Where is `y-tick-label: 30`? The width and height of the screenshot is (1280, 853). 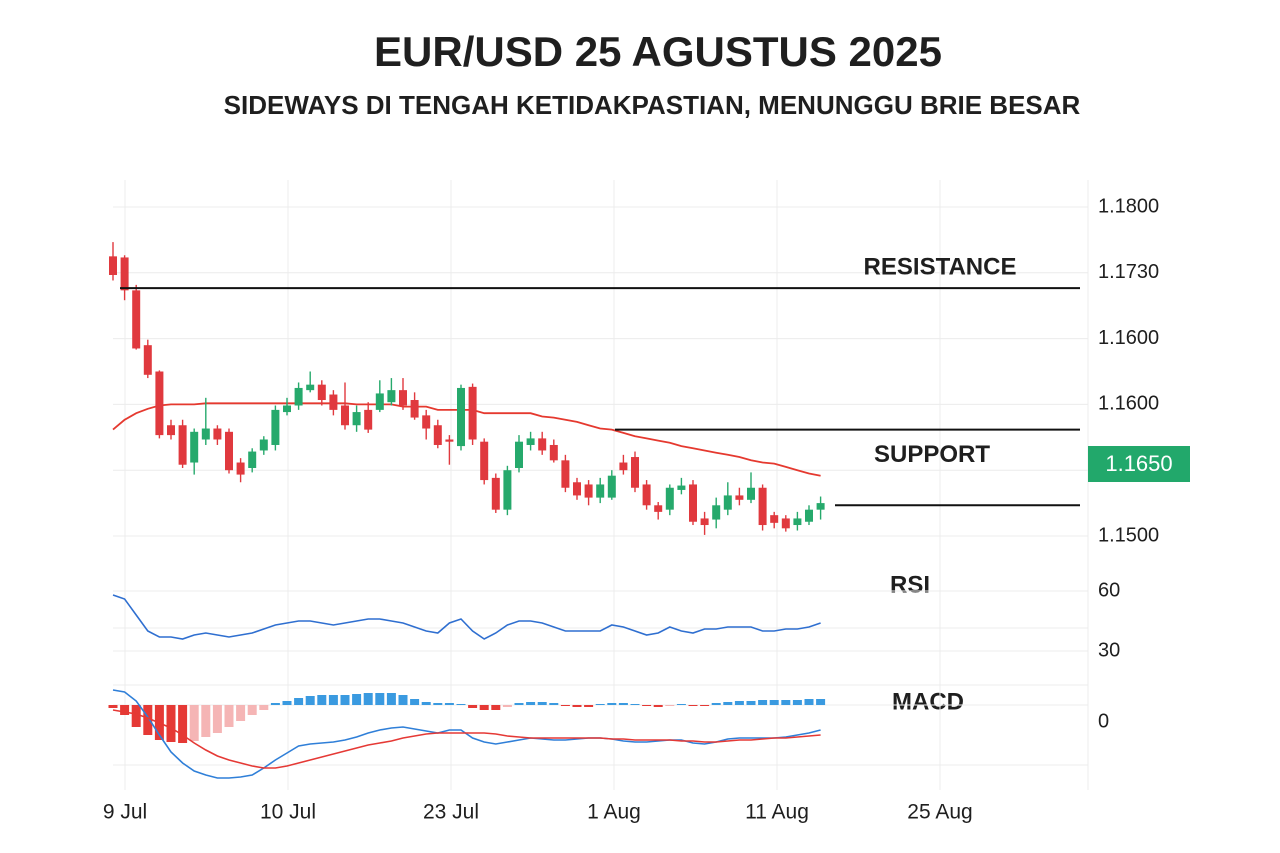
y-tick-label: 30 is located at coordinates (1109, 650).